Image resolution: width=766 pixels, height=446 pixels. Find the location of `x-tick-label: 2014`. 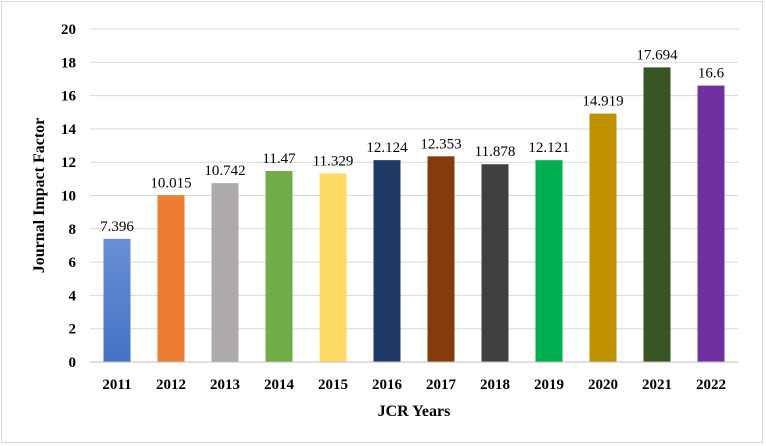

x-tick-label: 2014 is located at coordinates (279, 385).